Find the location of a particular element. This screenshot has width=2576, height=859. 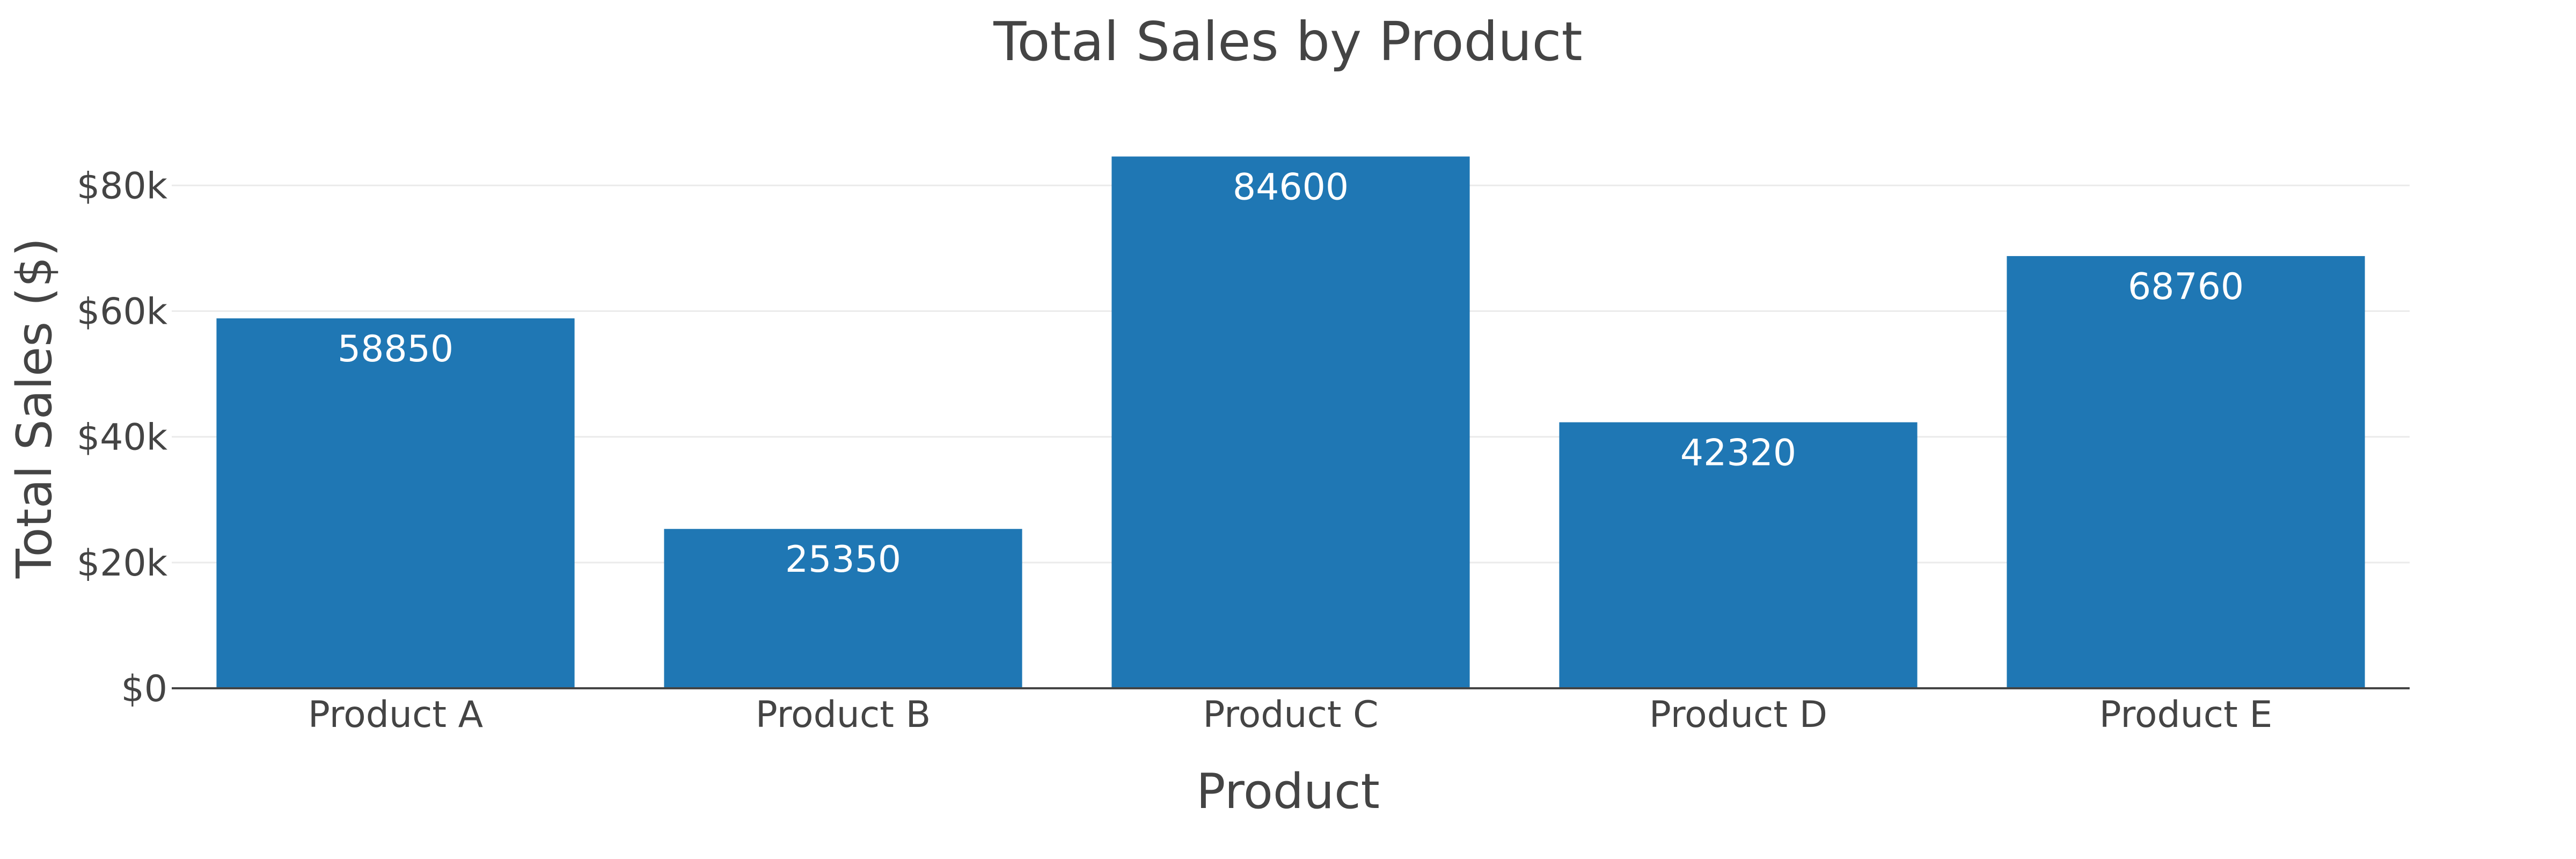

y-tick-label: $80k is located at coordinates (122, 186).